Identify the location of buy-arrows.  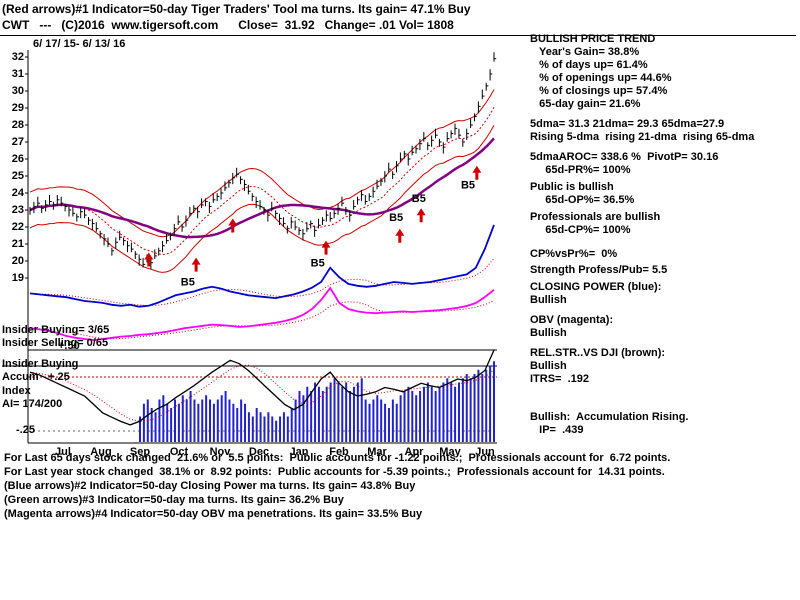
(313, 218).